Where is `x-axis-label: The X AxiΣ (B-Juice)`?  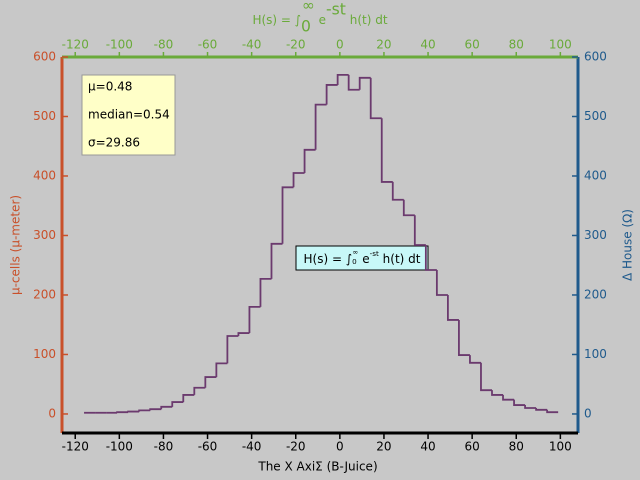
x-axis-label: The X AxiΣ (B-Juice) is located at coordinates (317, 467).